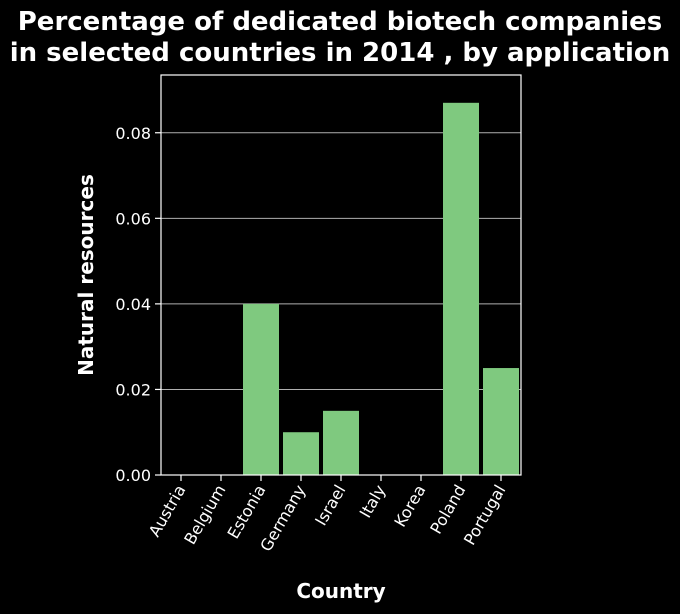 This screenshot has width=680, height=614. What do you see at coordinates (133, 475) in the screenshot?
I see `y-tick-label: 0.00` at bounding box center [133, 475].